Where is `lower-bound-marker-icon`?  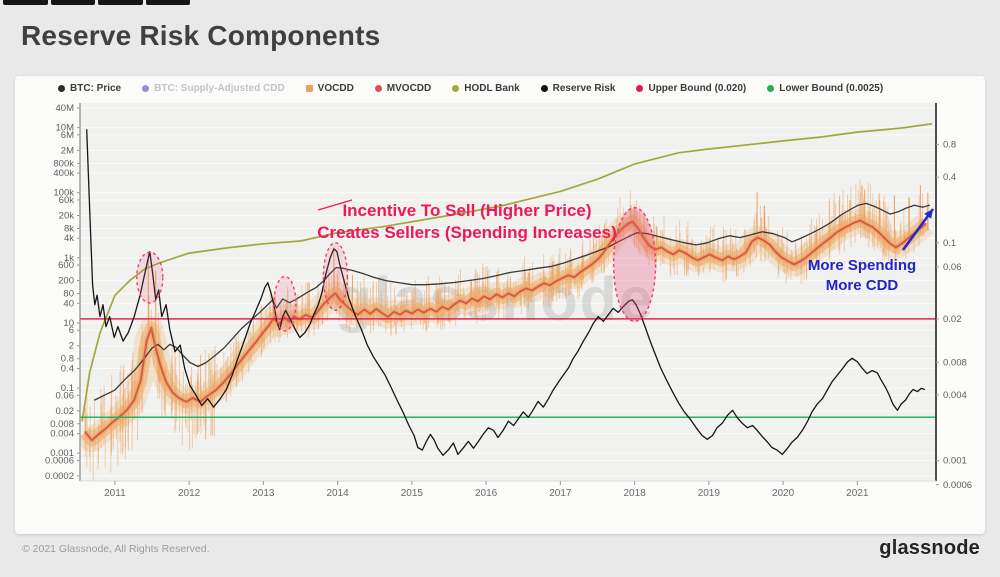 lower-bound-marker-icon is located at coordinates (771, 88).